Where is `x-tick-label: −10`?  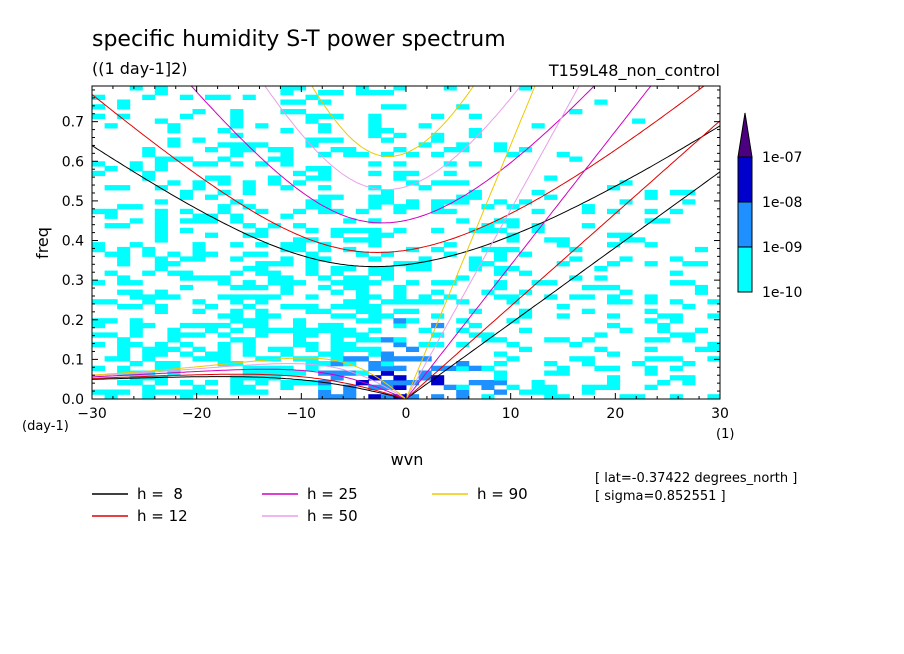 x-tick-label: −10 is located at coordinates (302, 414).